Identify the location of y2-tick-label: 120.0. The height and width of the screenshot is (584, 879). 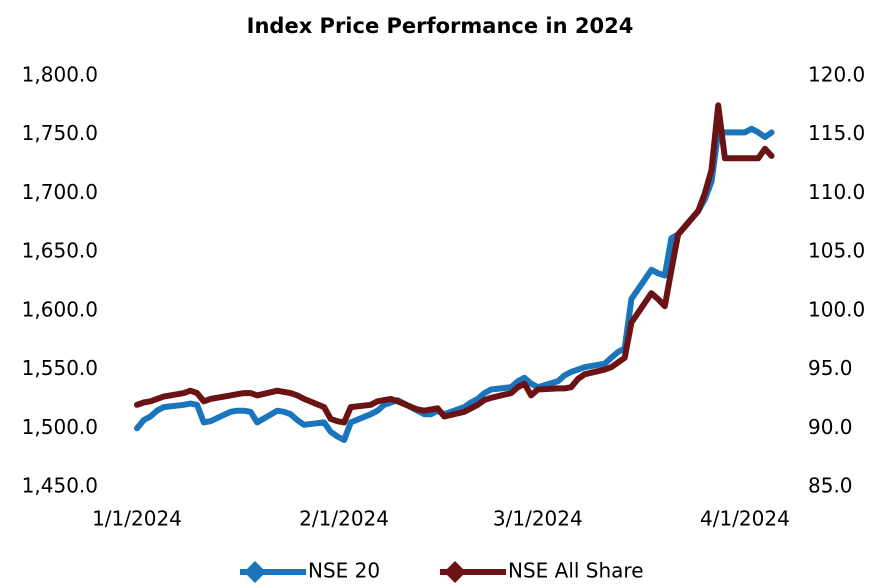
(836, 75).